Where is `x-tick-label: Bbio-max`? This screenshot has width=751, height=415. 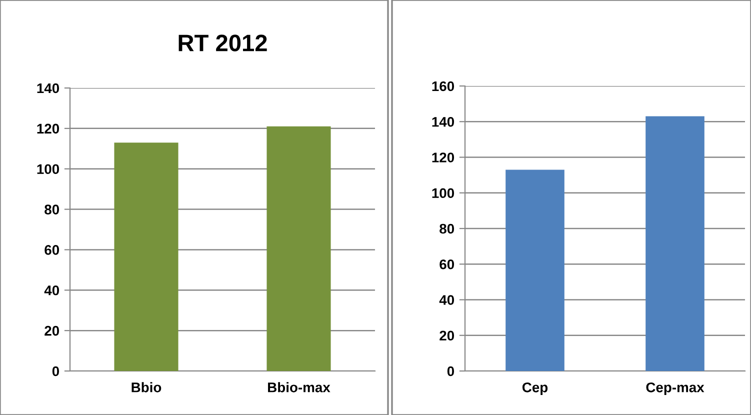 x-tick-label: Bbio-max is located at coordinates (299, 387).